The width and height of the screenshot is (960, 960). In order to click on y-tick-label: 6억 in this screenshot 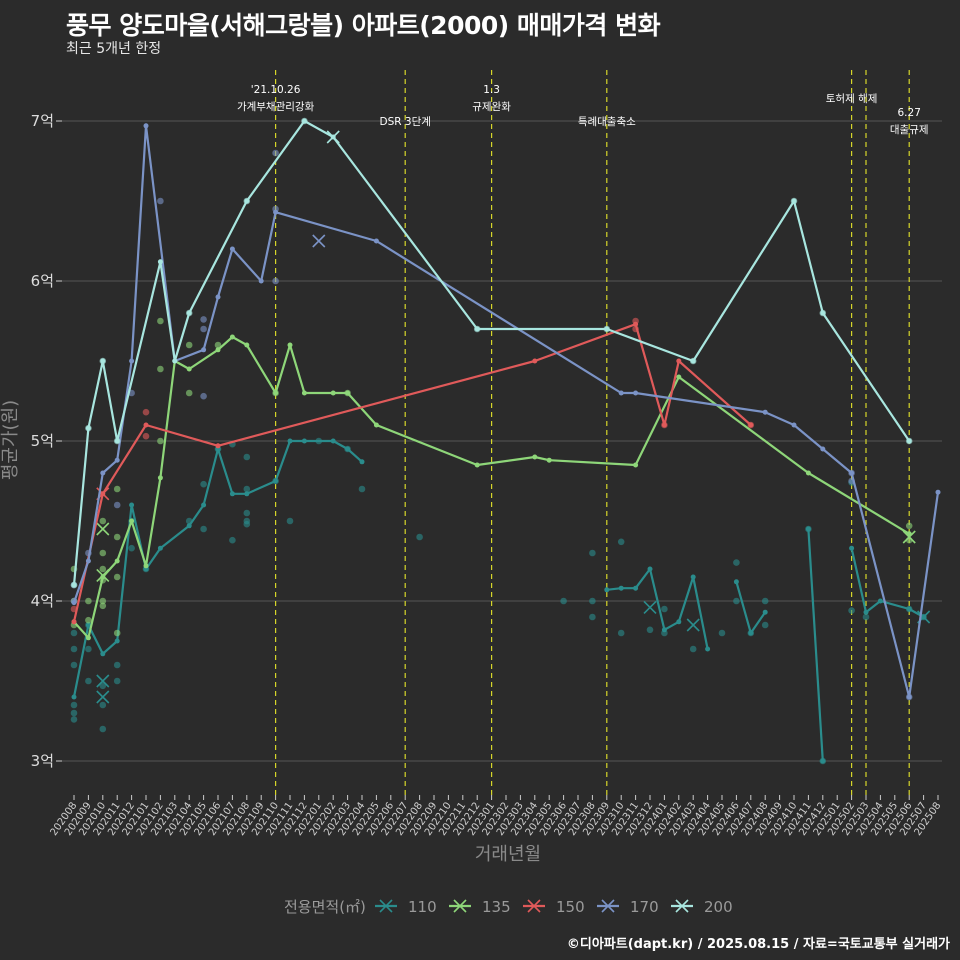, I will do `click(42, 281)`.